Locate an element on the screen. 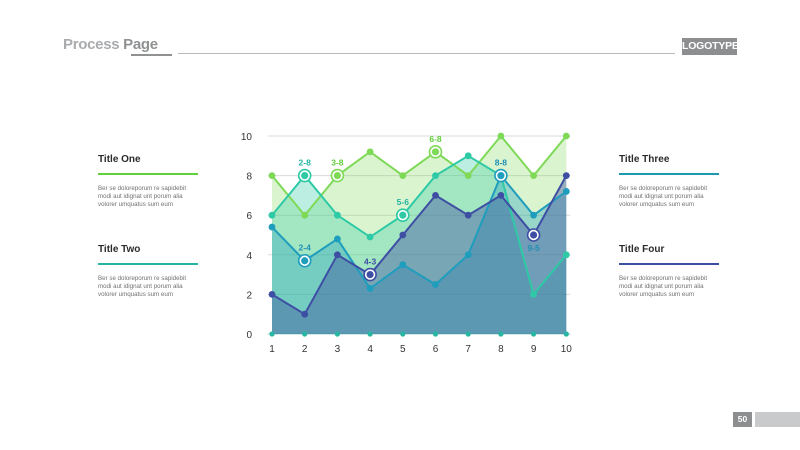 The image size is (800, 450). y-tick-label: 10 is located at coordinates (247, 137).